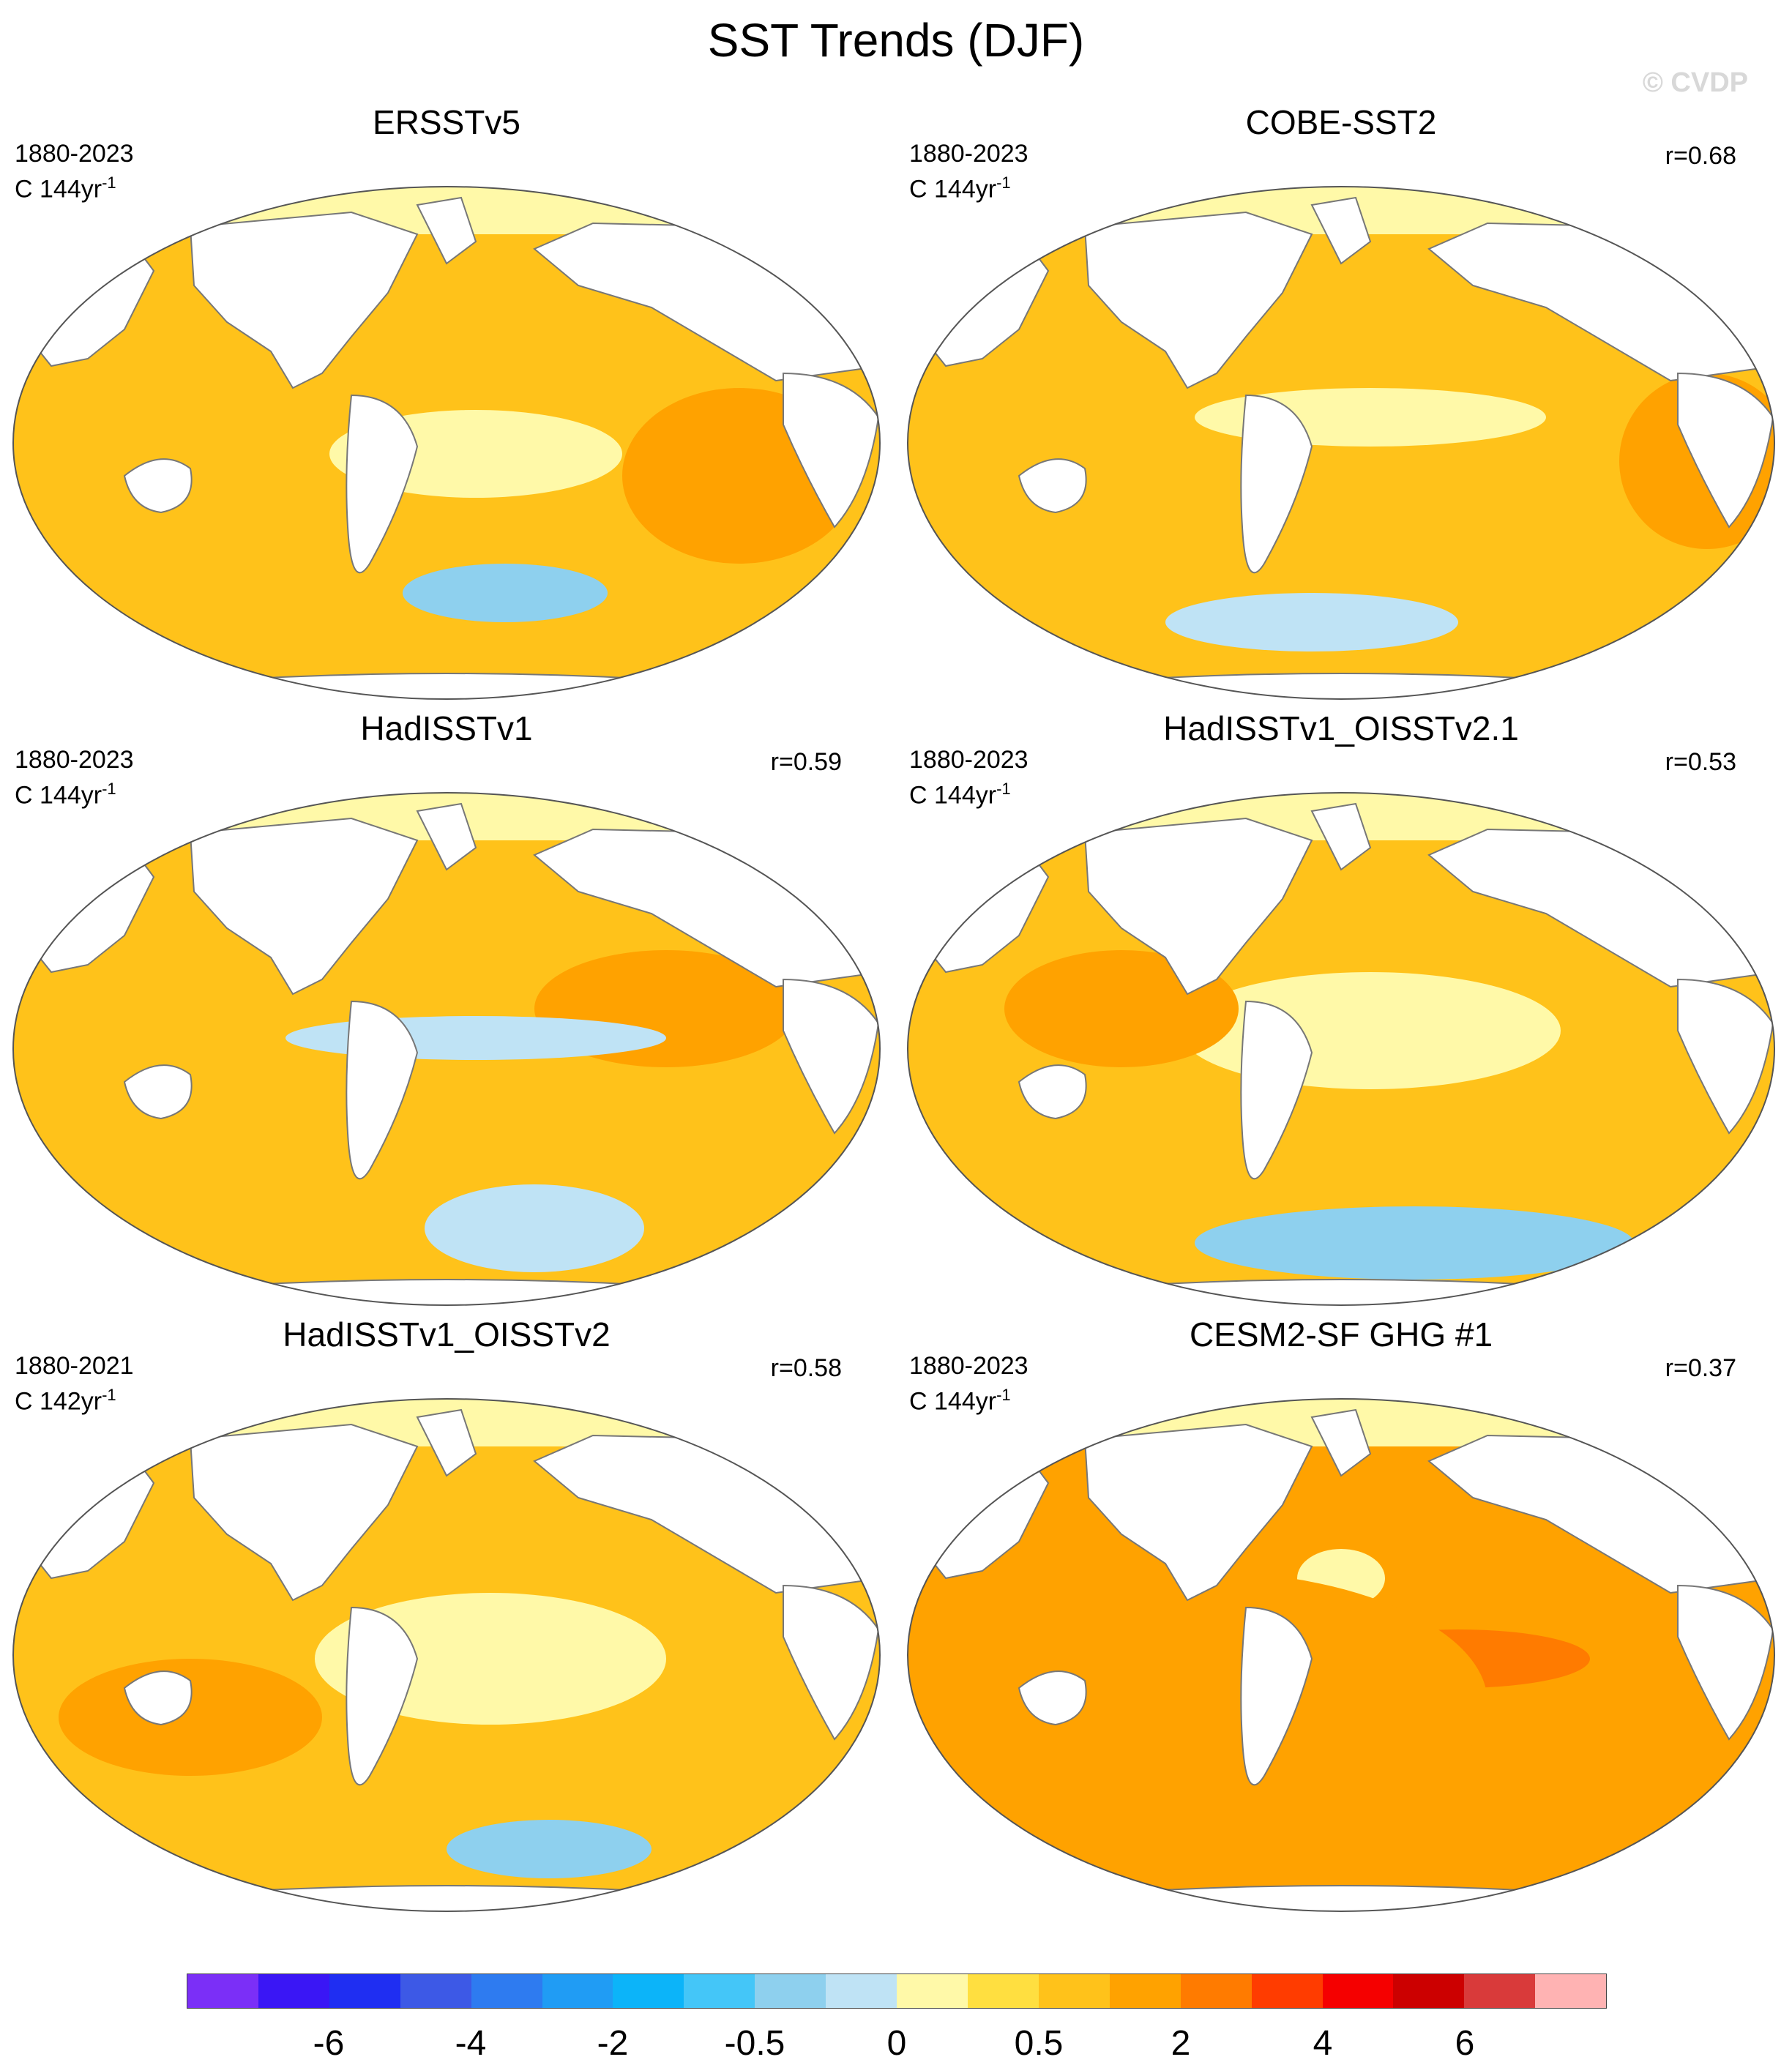  Describe the element at coordinates (446, 728) in the screenshot. I see `panel-title: HadISSTv1` at that location.